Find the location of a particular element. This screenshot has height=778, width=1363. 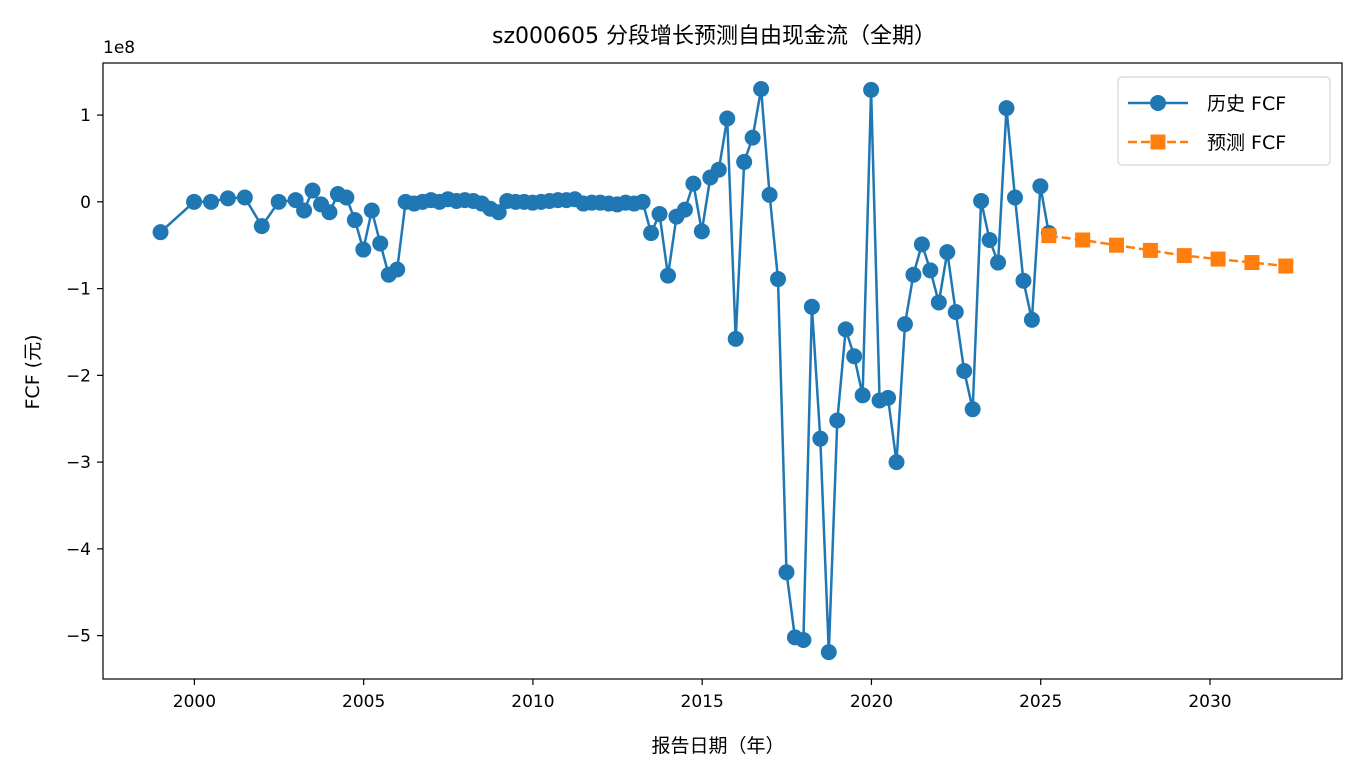

legend-history-label: 历史 FCF is located at coordinates (1246, 104).